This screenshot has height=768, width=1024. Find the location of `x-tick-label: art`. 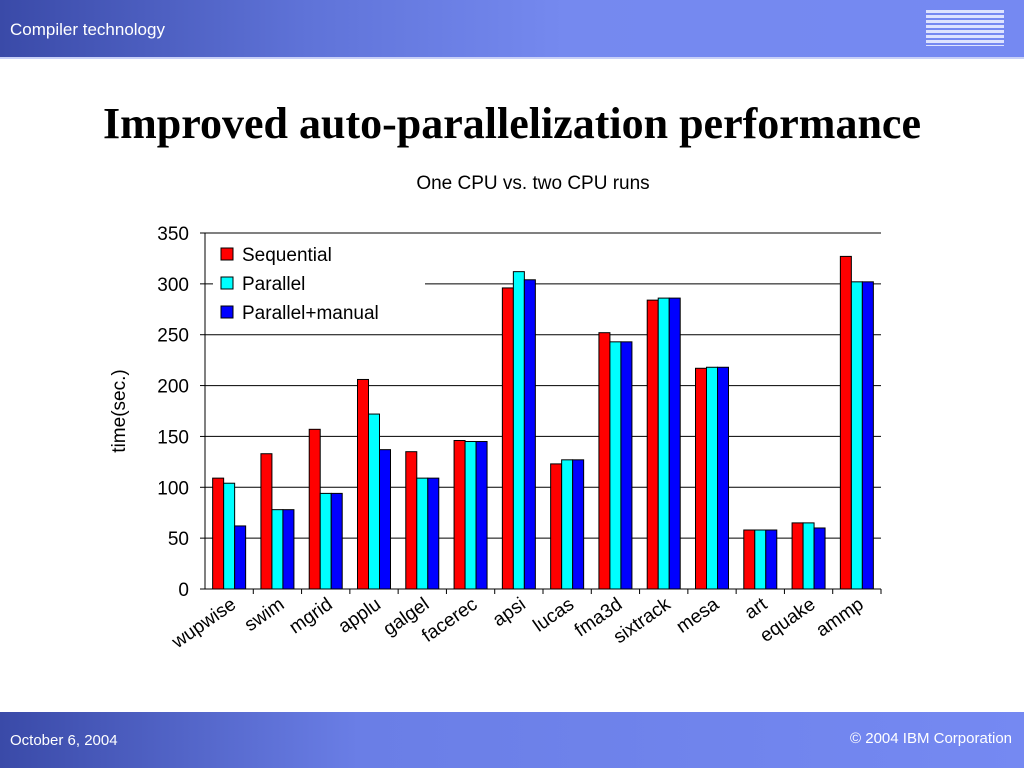

x-tick-label: art is located at coordinates (756, 608).